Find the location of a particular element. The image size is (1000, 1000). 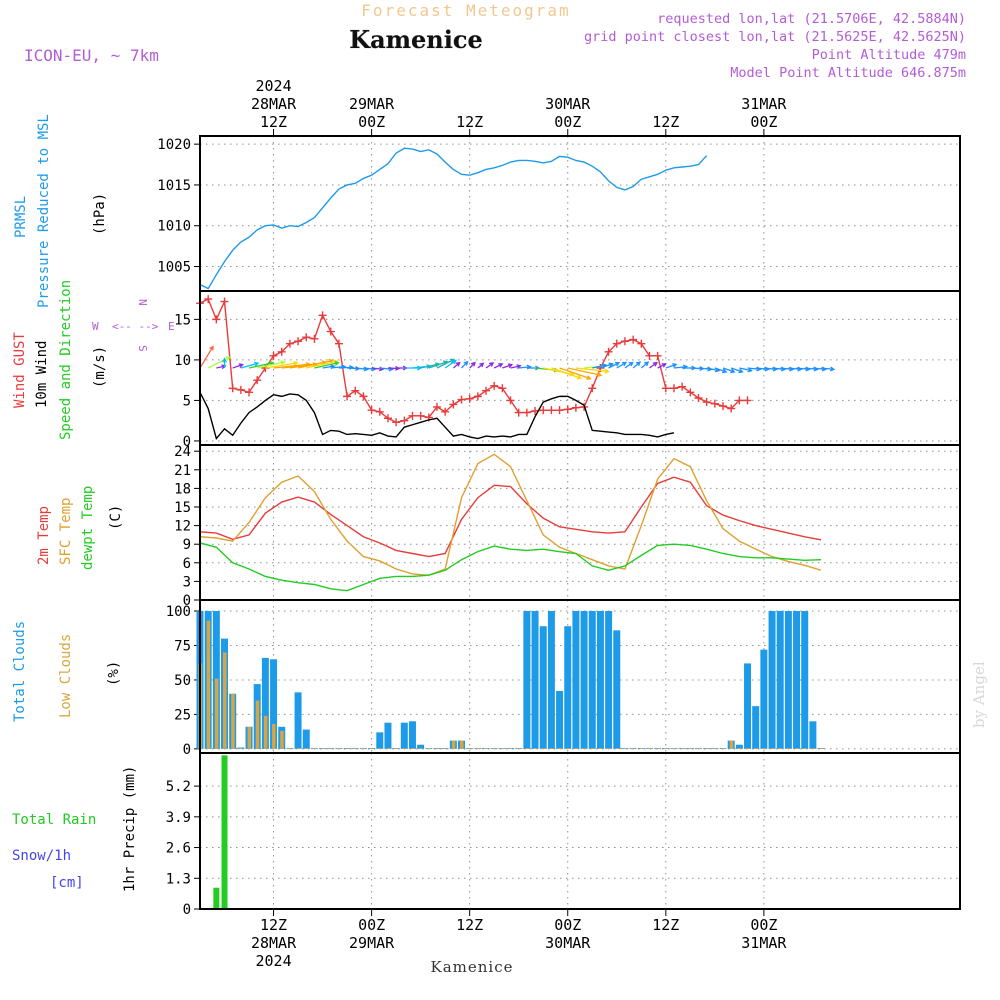

footer-station: Kamenice is located at coordinates (472, 967).